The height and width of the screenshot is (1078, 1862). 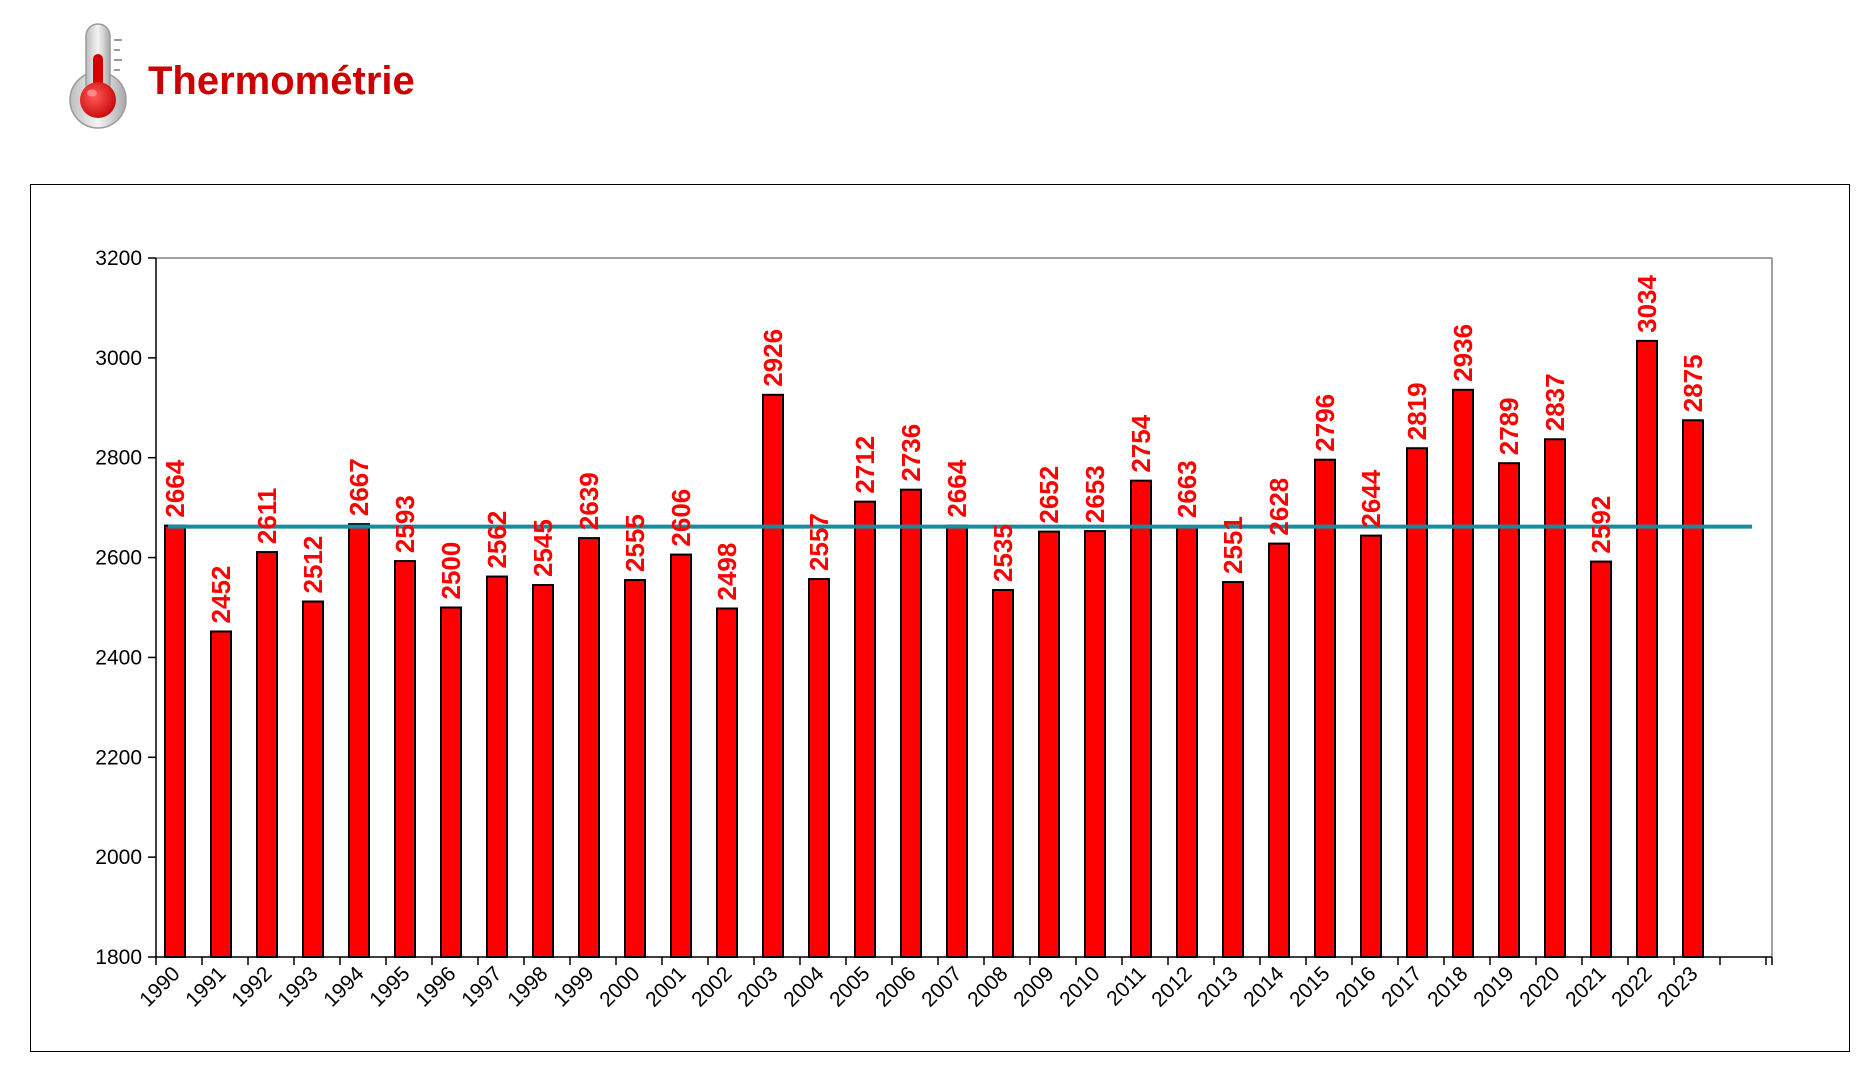 What do you see at coordinates (405, 524) in the screenshot?
I see `bar-value-label: 2593` at bounding box center [405, 524].